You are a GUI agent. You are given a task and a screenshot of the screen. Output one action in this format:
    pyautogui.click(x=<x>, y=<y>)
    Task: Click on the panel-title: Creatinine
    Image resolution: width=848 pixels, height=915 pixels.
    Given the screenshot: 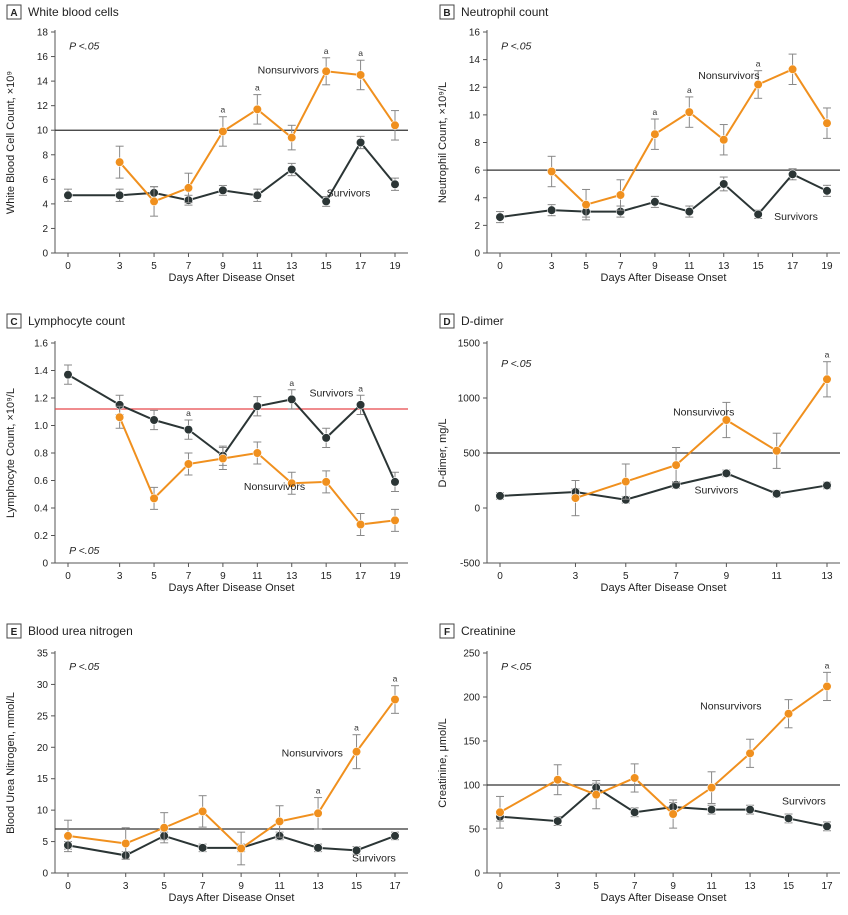 What is the action you would take?
    pyautogui.click(x=488, y=631)
    